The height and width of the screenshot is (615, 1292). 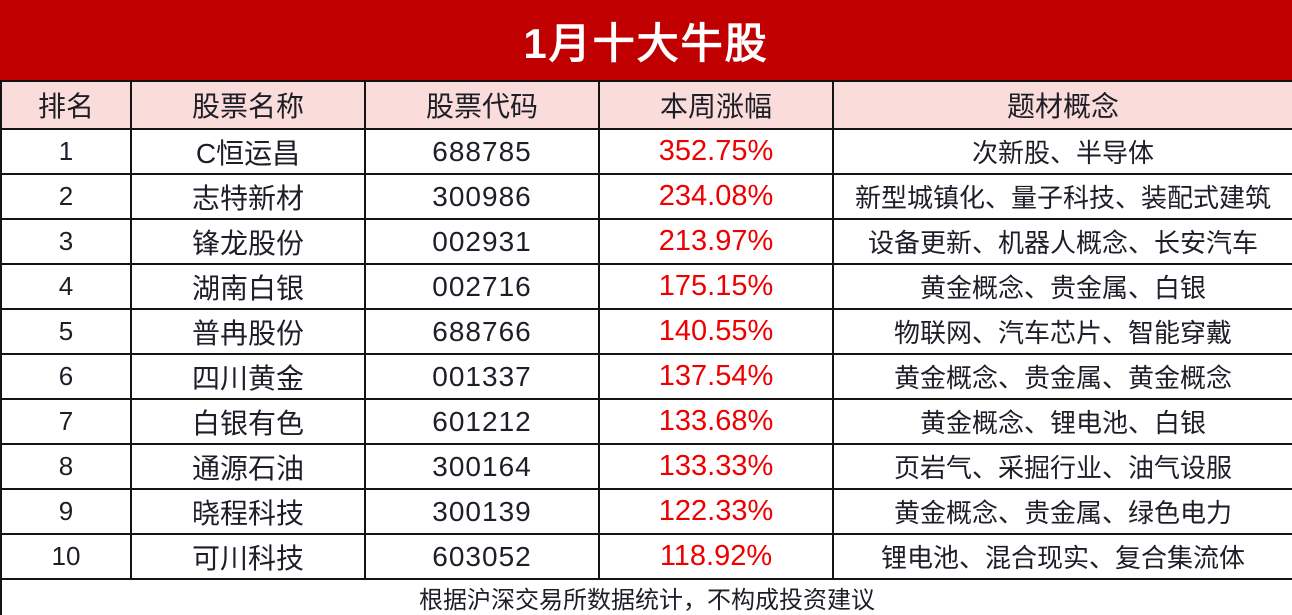 What do you see at coordinates (716, 556) in the screenshot?
I see `weekly-gain-cell: 118.92%` at bounding box center [716, 556].